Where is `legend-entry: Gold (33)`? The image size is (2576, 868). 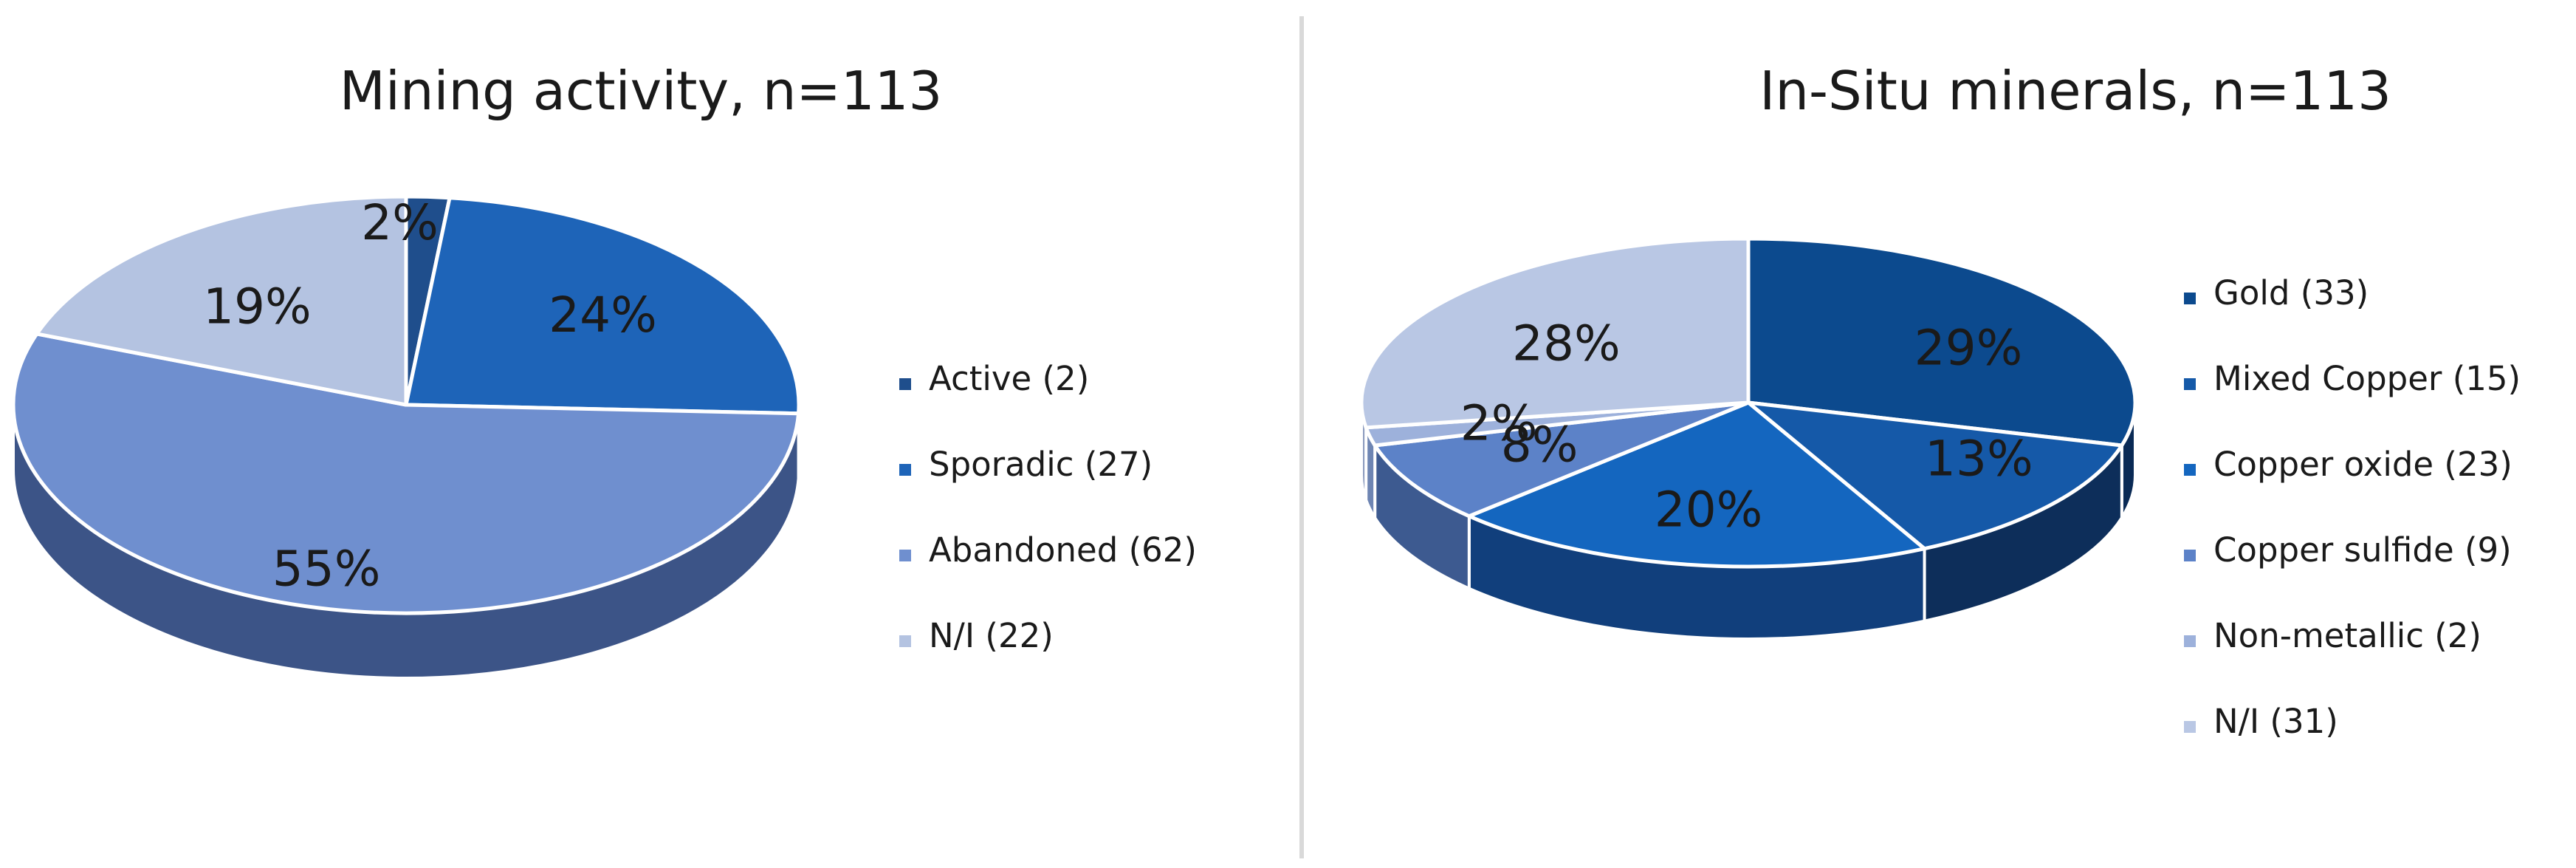
legend-entry: Gold (33) is located at coordinates (2291, 292).